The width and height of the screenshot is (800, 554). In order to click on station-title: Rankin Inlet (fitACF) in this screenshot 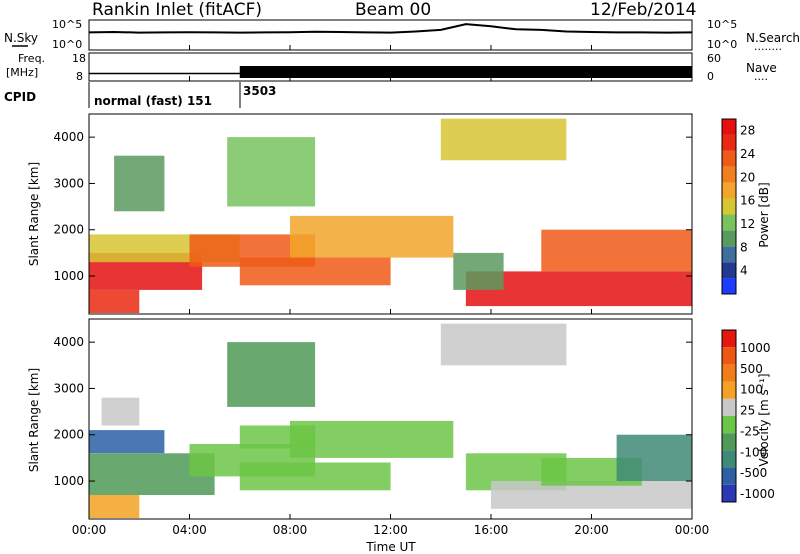, I will do `click(177, 10)`.